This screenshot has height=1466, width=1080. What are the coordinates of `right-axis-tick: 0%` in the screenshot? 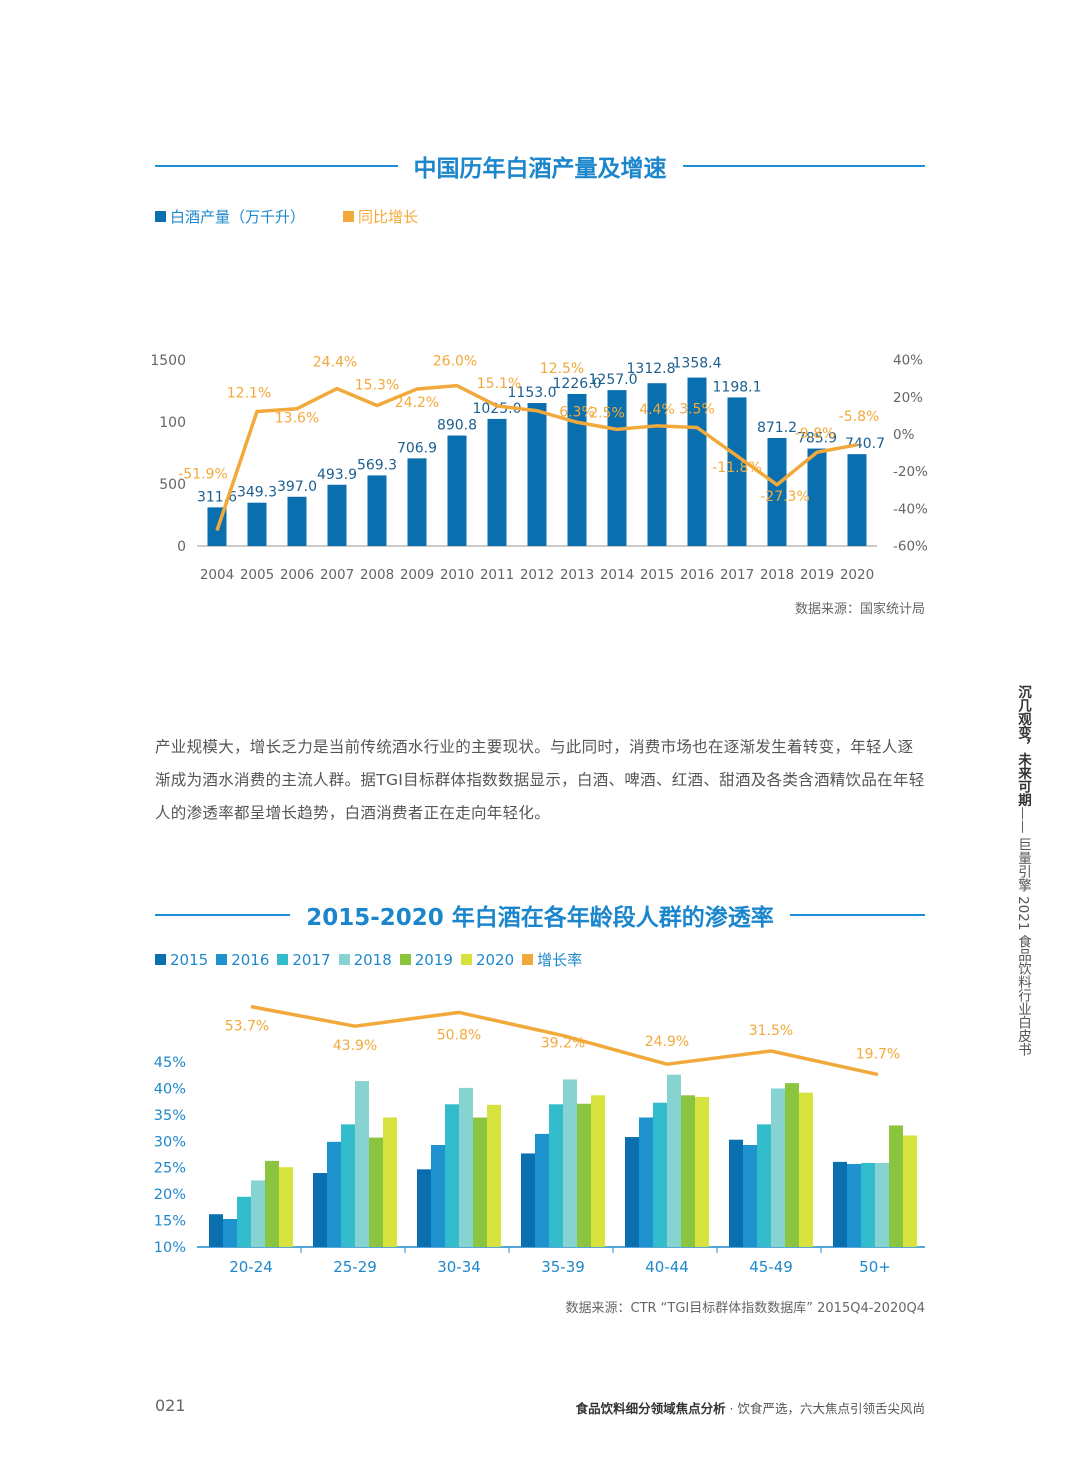 It's located at (904, 435).